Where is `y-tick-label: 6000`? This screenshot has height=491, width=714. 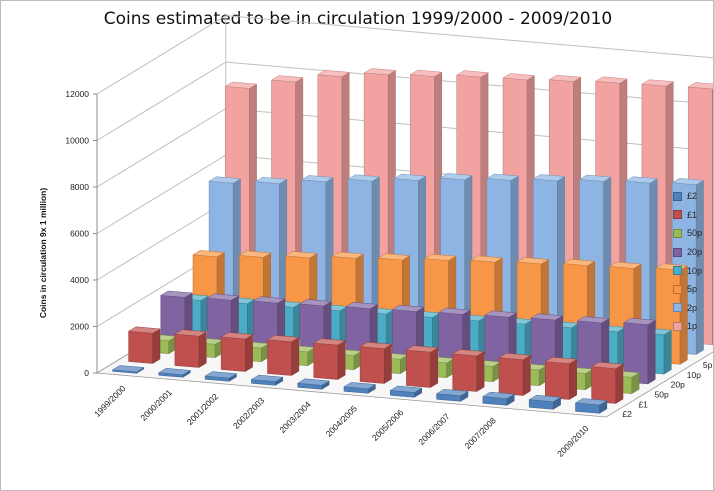 y-tick-label: 6000 is located at coordinates (79, 234).